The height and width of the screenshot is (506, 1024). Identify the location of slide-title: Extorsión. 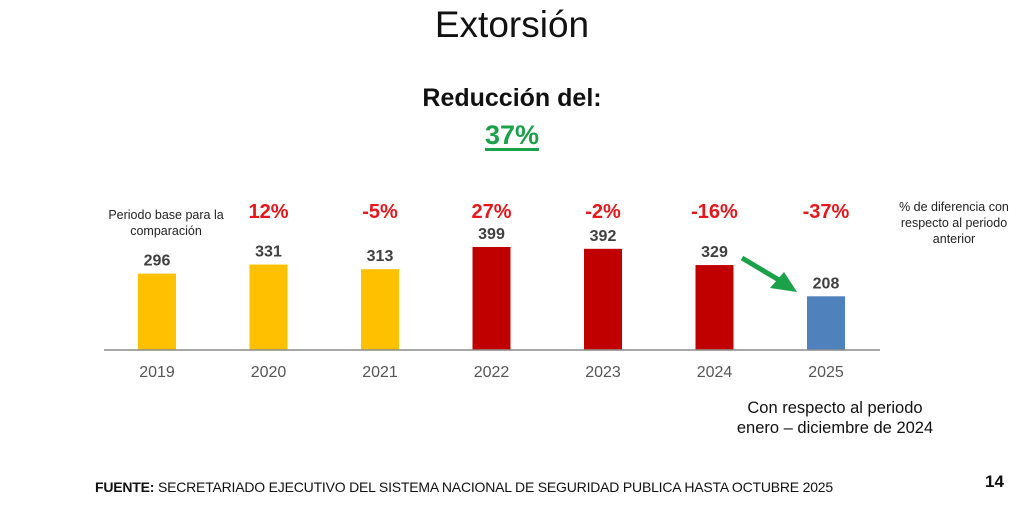
(512, 24).